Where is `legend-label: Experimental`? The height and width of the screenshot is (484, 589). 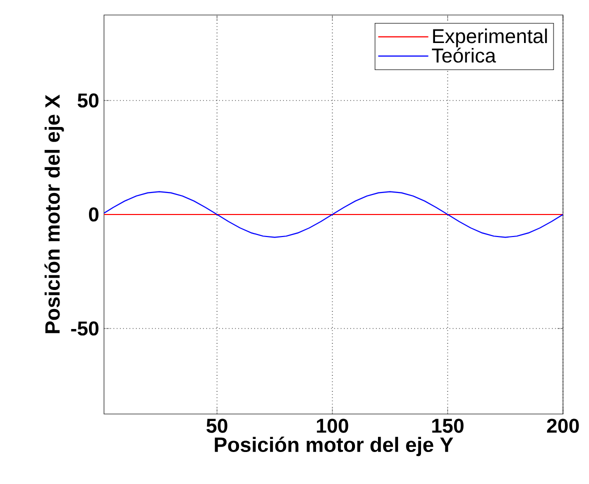 legend-label: Experimental is located at coordinates (490, 38).